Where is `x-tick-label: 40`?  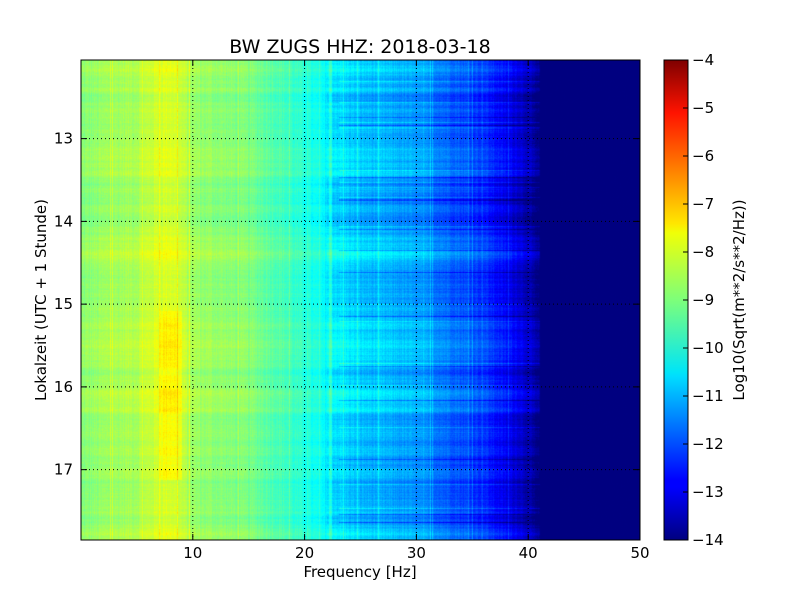
x-tick-label: 40 is located at coordinates (528, 553).